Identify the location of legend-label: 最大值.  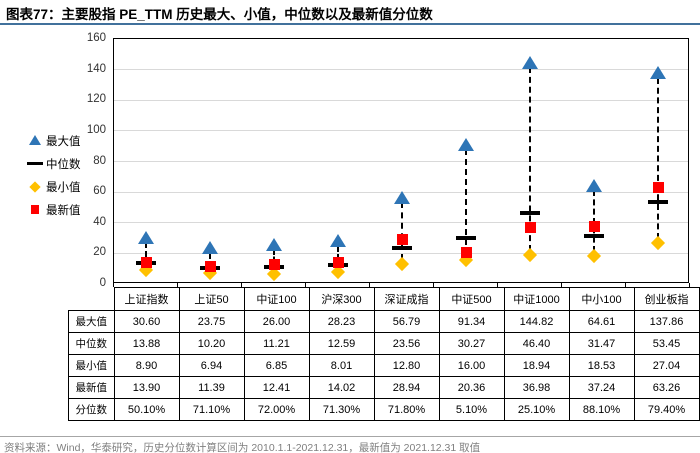
(63, 141).